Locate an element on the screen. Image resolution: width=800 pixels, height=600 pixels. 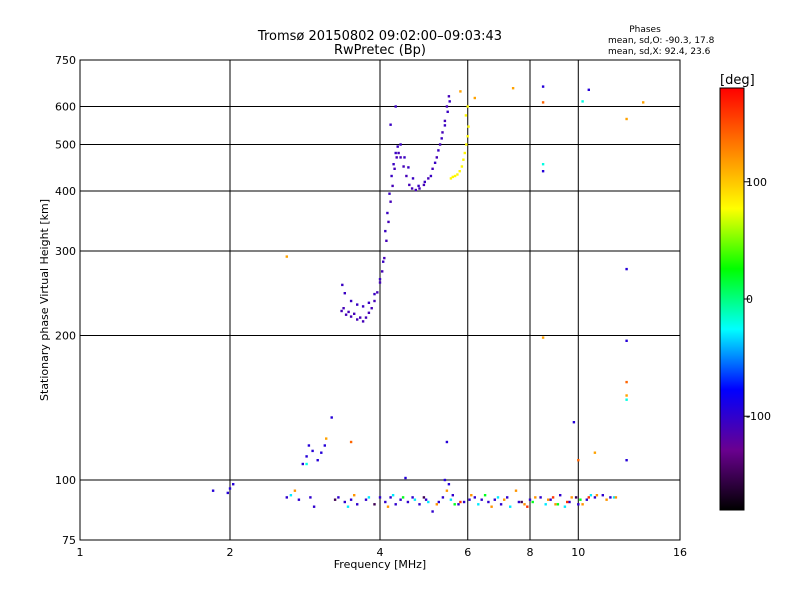
phases-heading: Phases is located at coordinates (645, 30).